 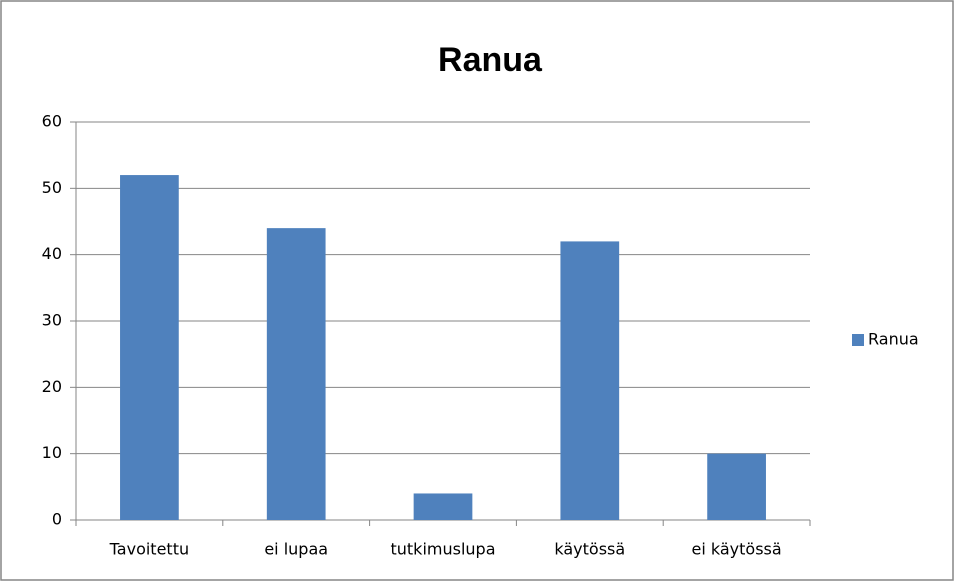 I want to click on chart-title: Ranua, so click(x=490, y=60).